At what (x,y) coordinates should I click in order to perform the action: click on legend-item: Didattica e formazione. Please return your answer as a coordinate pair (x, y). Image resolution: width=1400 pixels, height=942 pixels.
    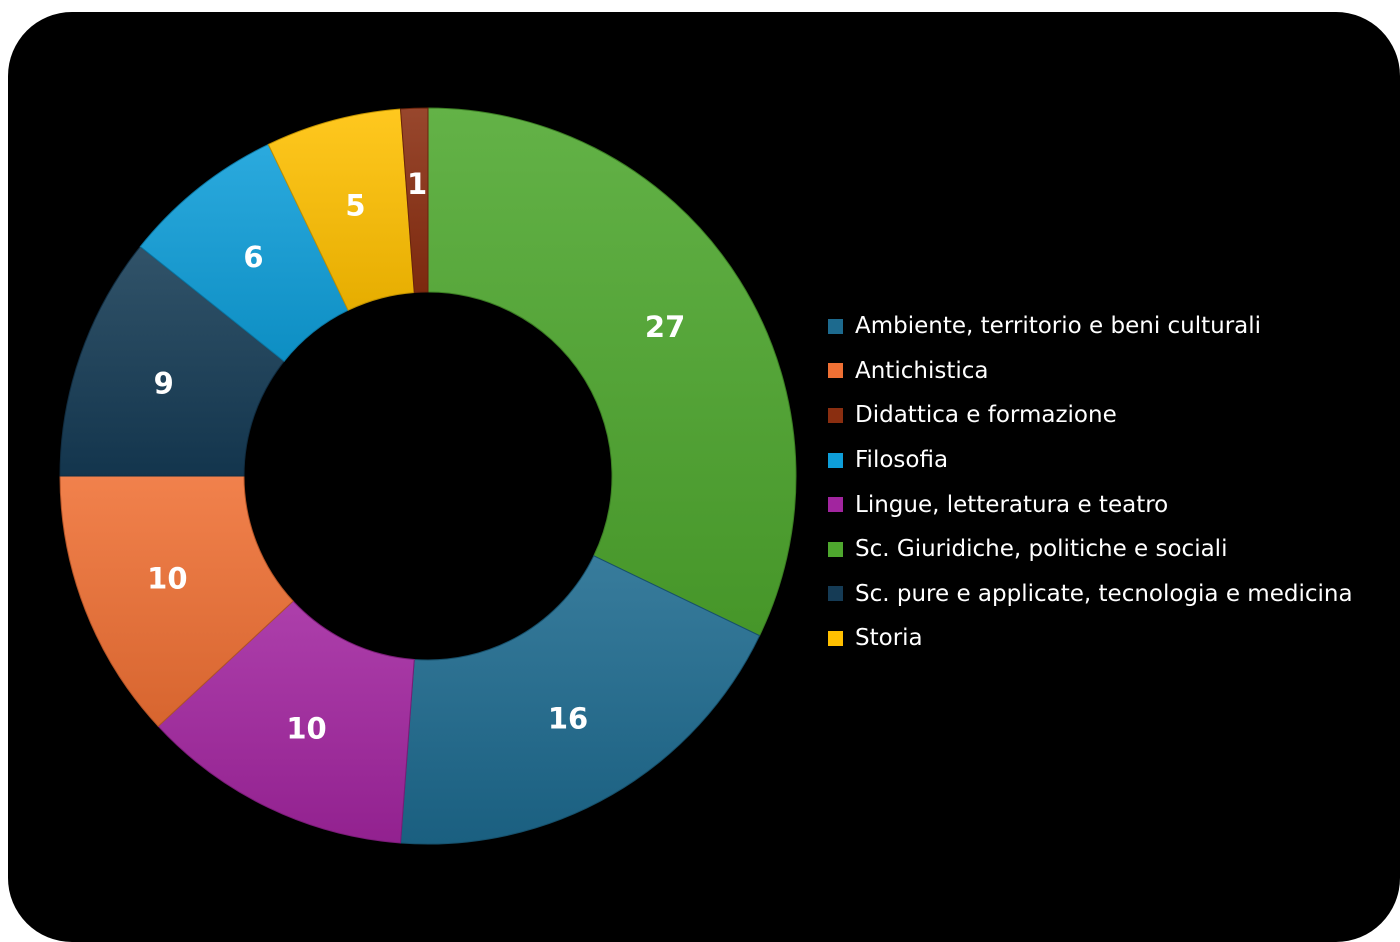
    Looking at the image, I should click on (1090, 415).